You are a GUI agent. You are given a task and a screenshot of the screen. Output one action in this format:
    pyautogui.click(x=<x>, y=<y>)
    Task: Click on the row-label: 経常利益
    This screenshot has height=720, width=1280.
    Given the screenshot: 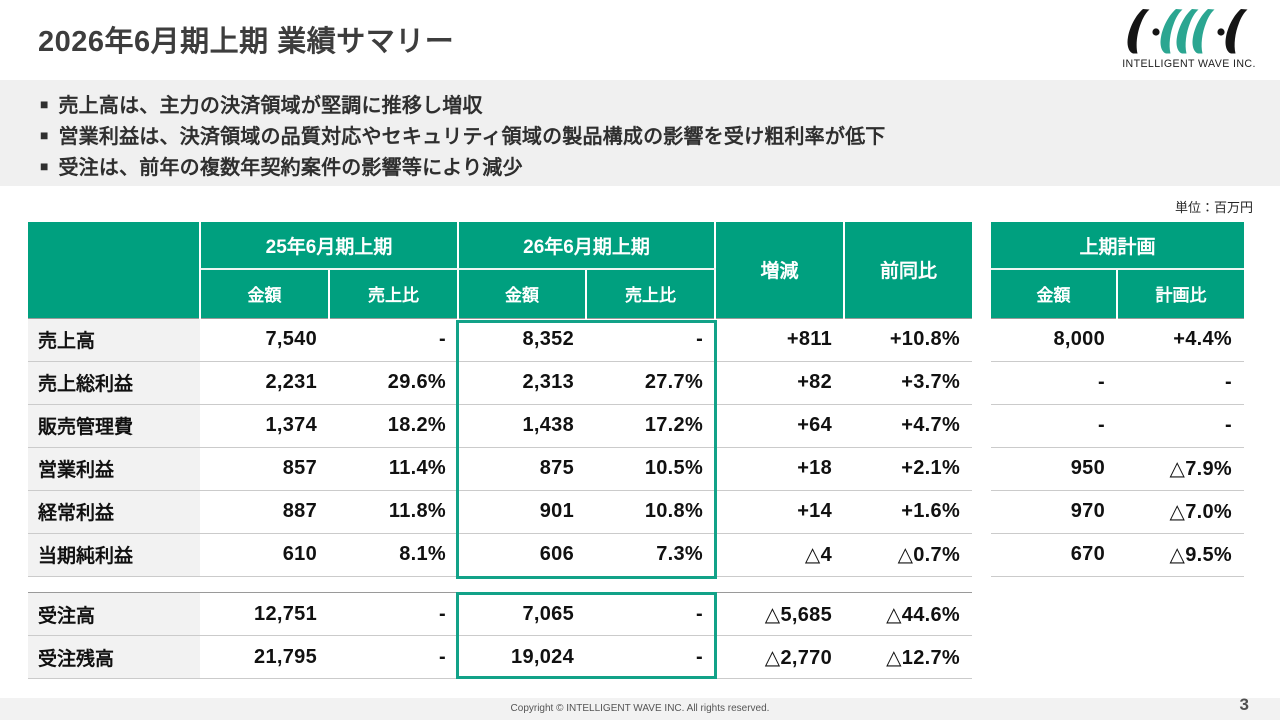 What is the action you would take?
    pyautogui.click(x=114, y=512)
    